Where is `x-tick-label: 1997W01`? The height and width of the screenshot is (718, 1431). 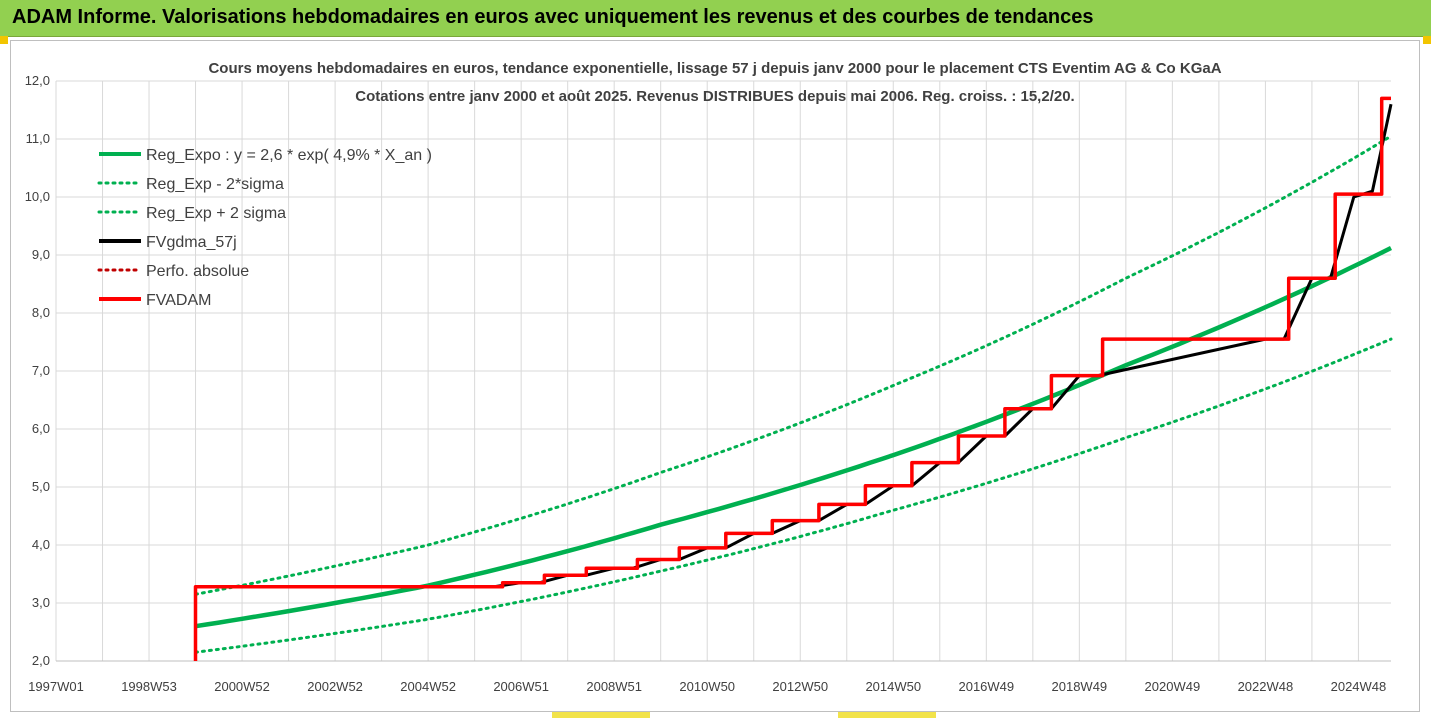
x-tick-label: 1997W01 is located at coordinates (56, 686).